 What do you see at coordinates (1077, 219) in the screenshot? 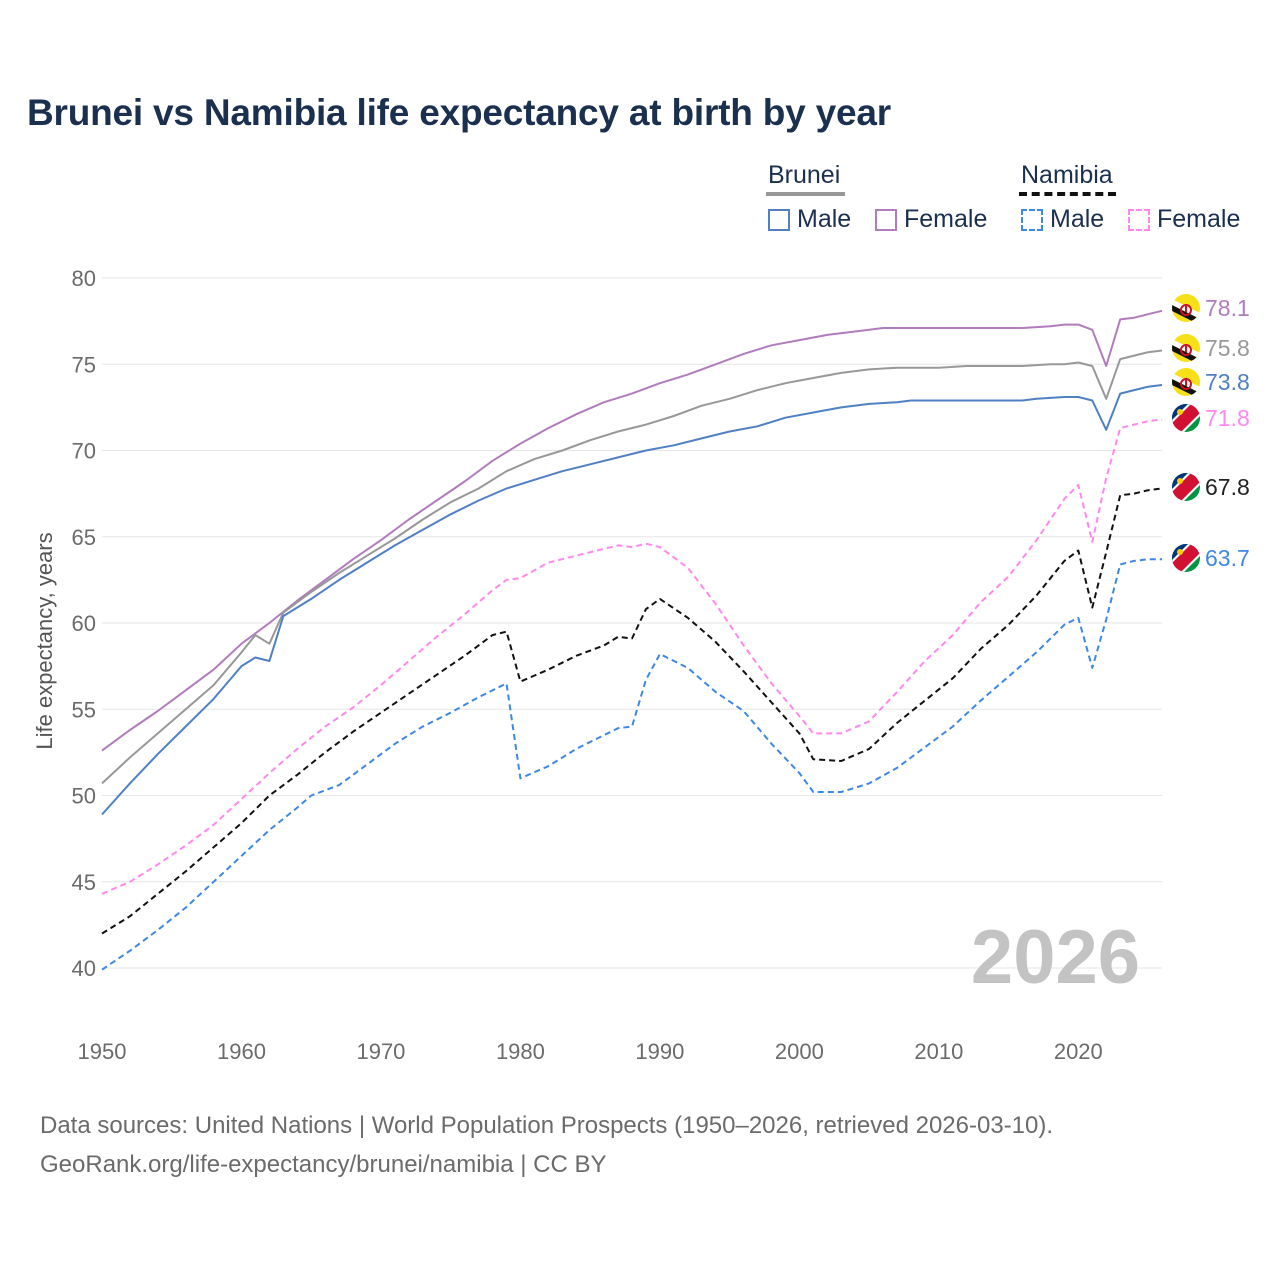
I see `legend-namibia-male-label: Male` at bounding box center [1077, 219].